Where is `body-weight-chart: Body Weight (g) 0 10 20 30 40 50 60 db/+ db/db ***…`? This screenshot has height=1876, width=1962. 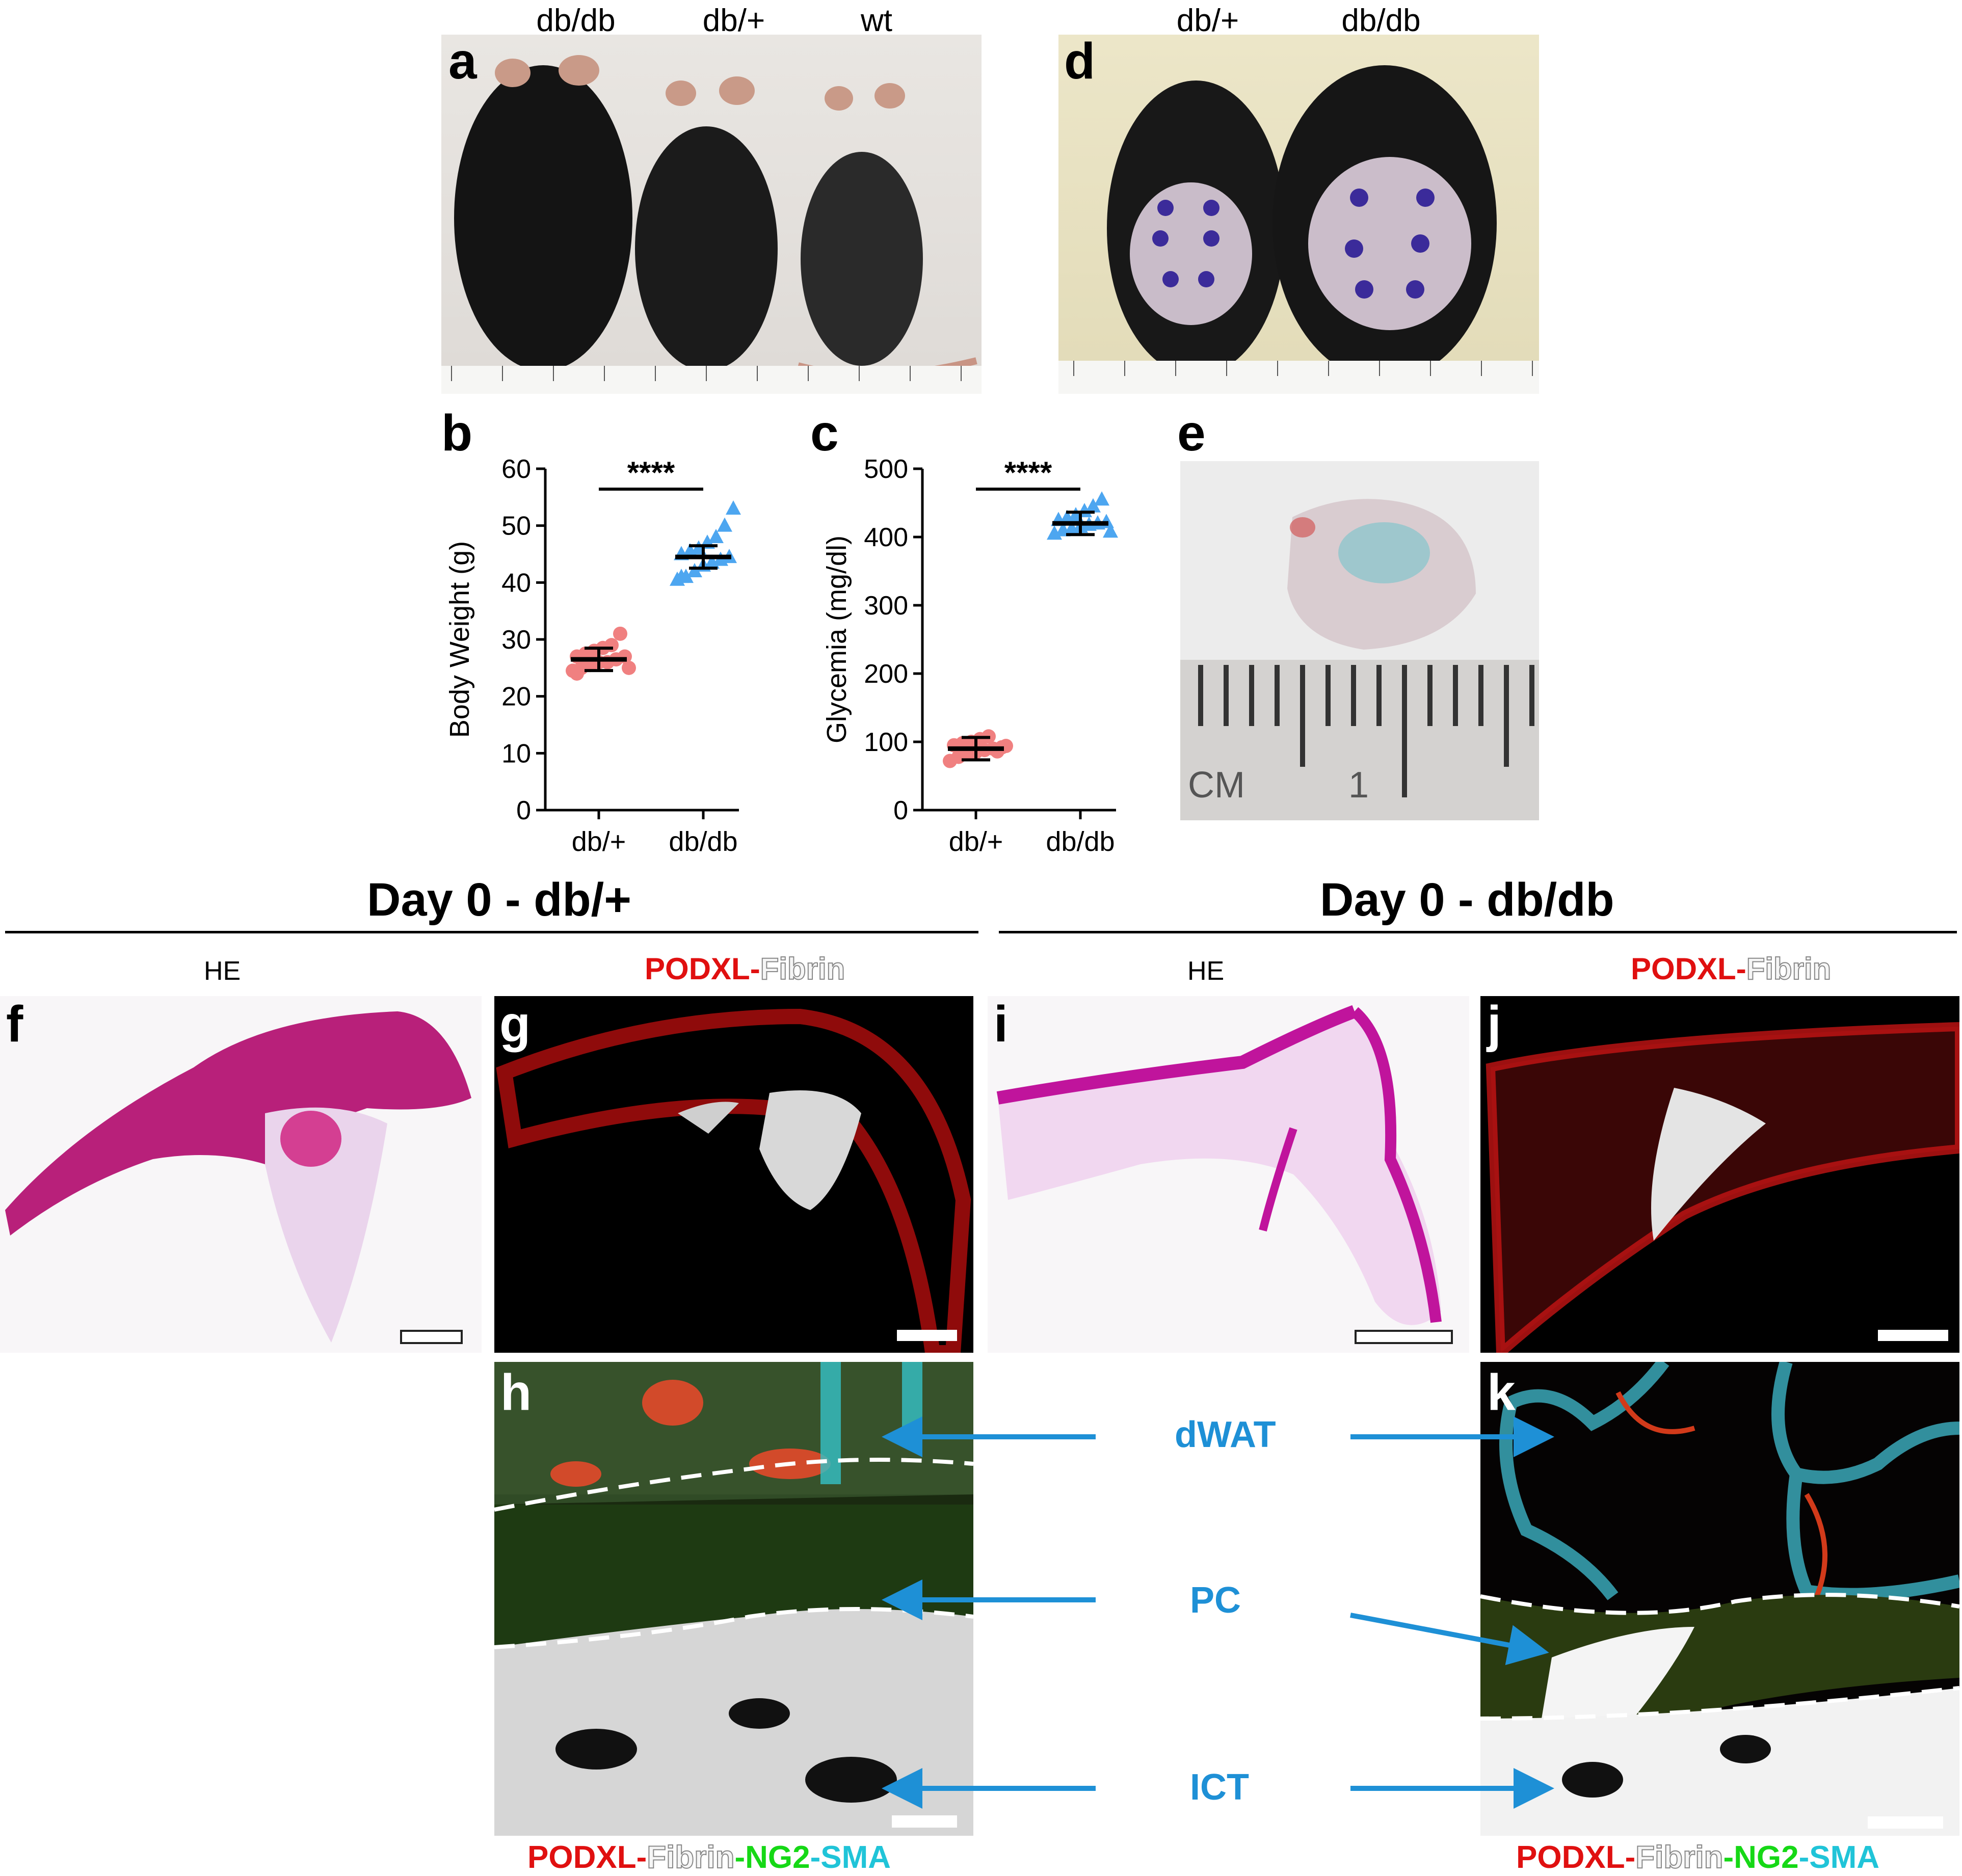
body-weight-chart: Body Weight (g) 0 10 20 30 40 50 60 db/+ db/db ***… is located at coordinates (592, 655).